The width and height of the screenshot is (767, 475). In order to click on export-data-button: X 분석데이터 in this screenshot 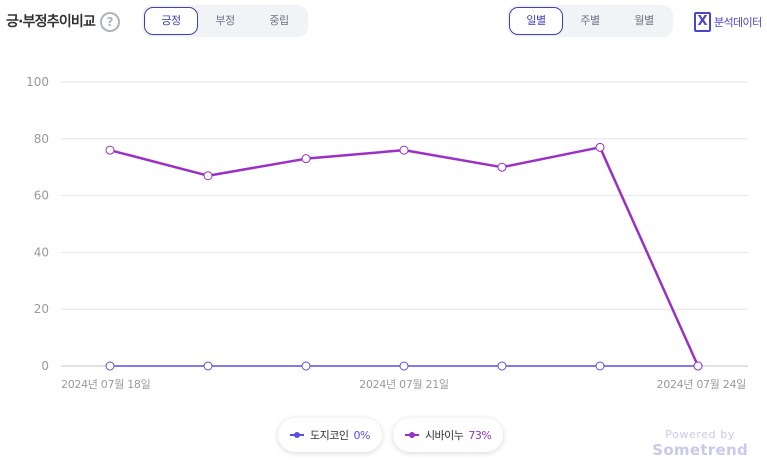, I will do `click(728, 22)`.